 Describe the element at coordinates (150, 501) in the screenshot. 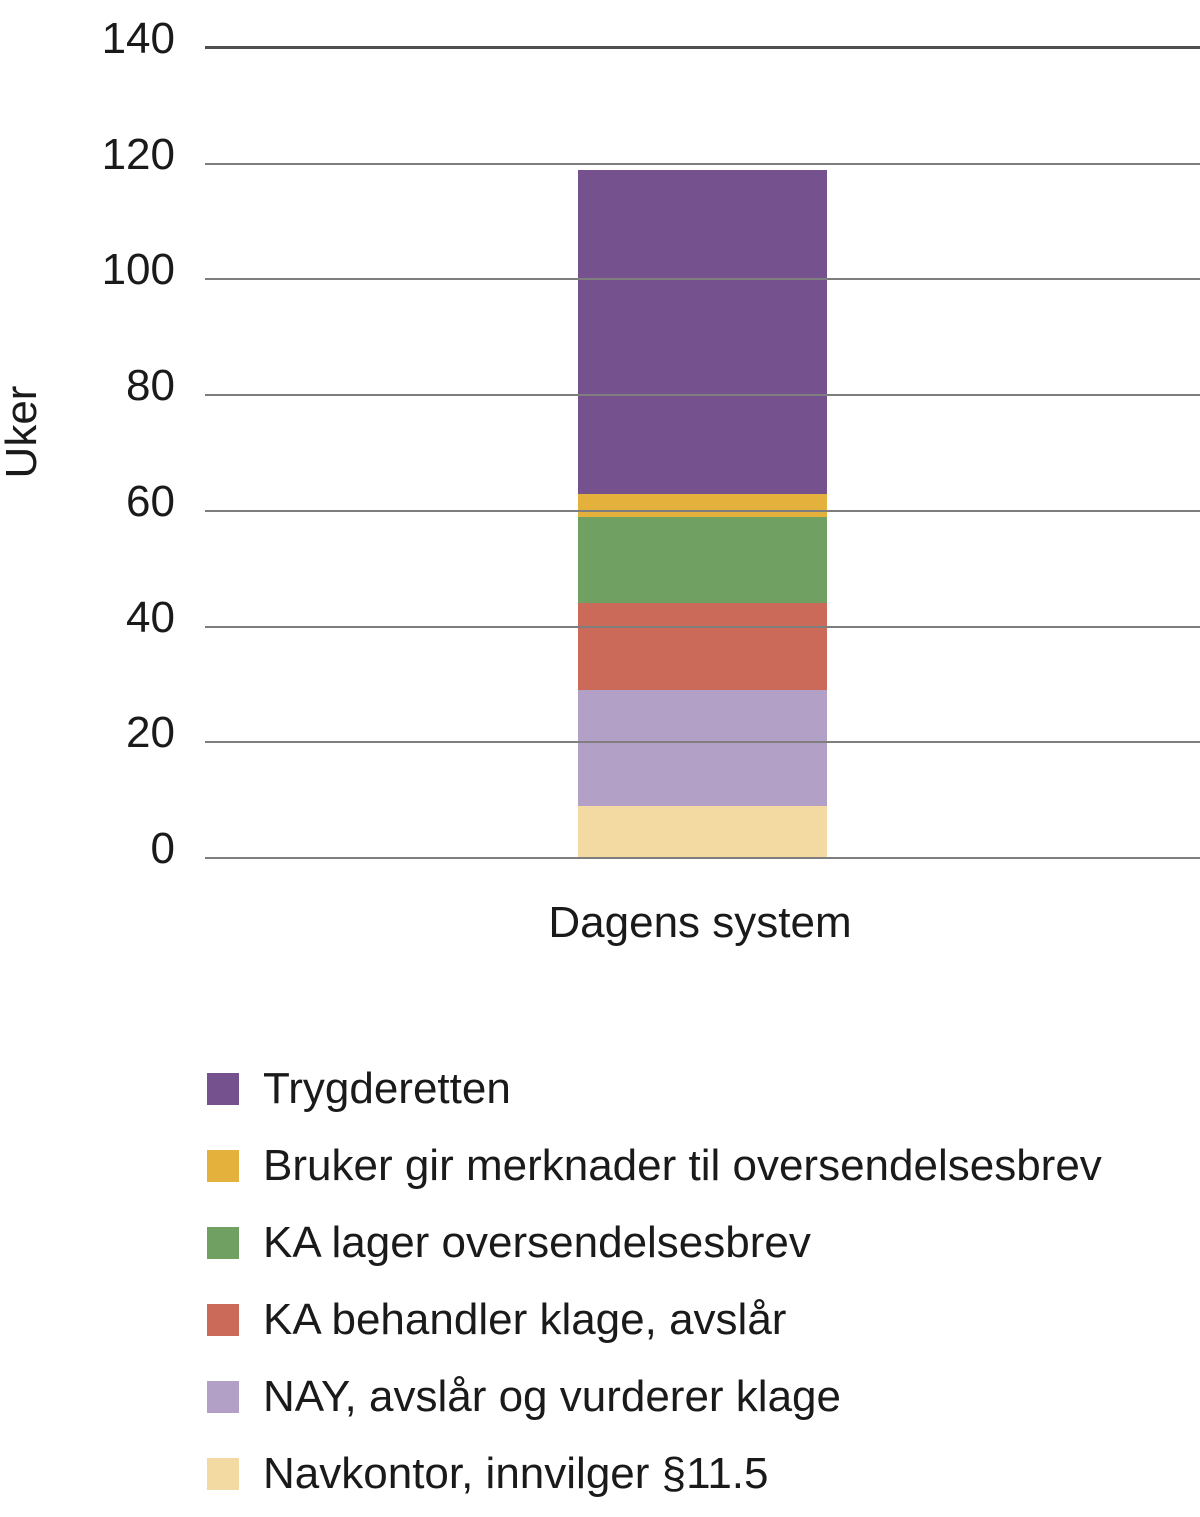

I see `y-tick-label-60: 60` at that location.